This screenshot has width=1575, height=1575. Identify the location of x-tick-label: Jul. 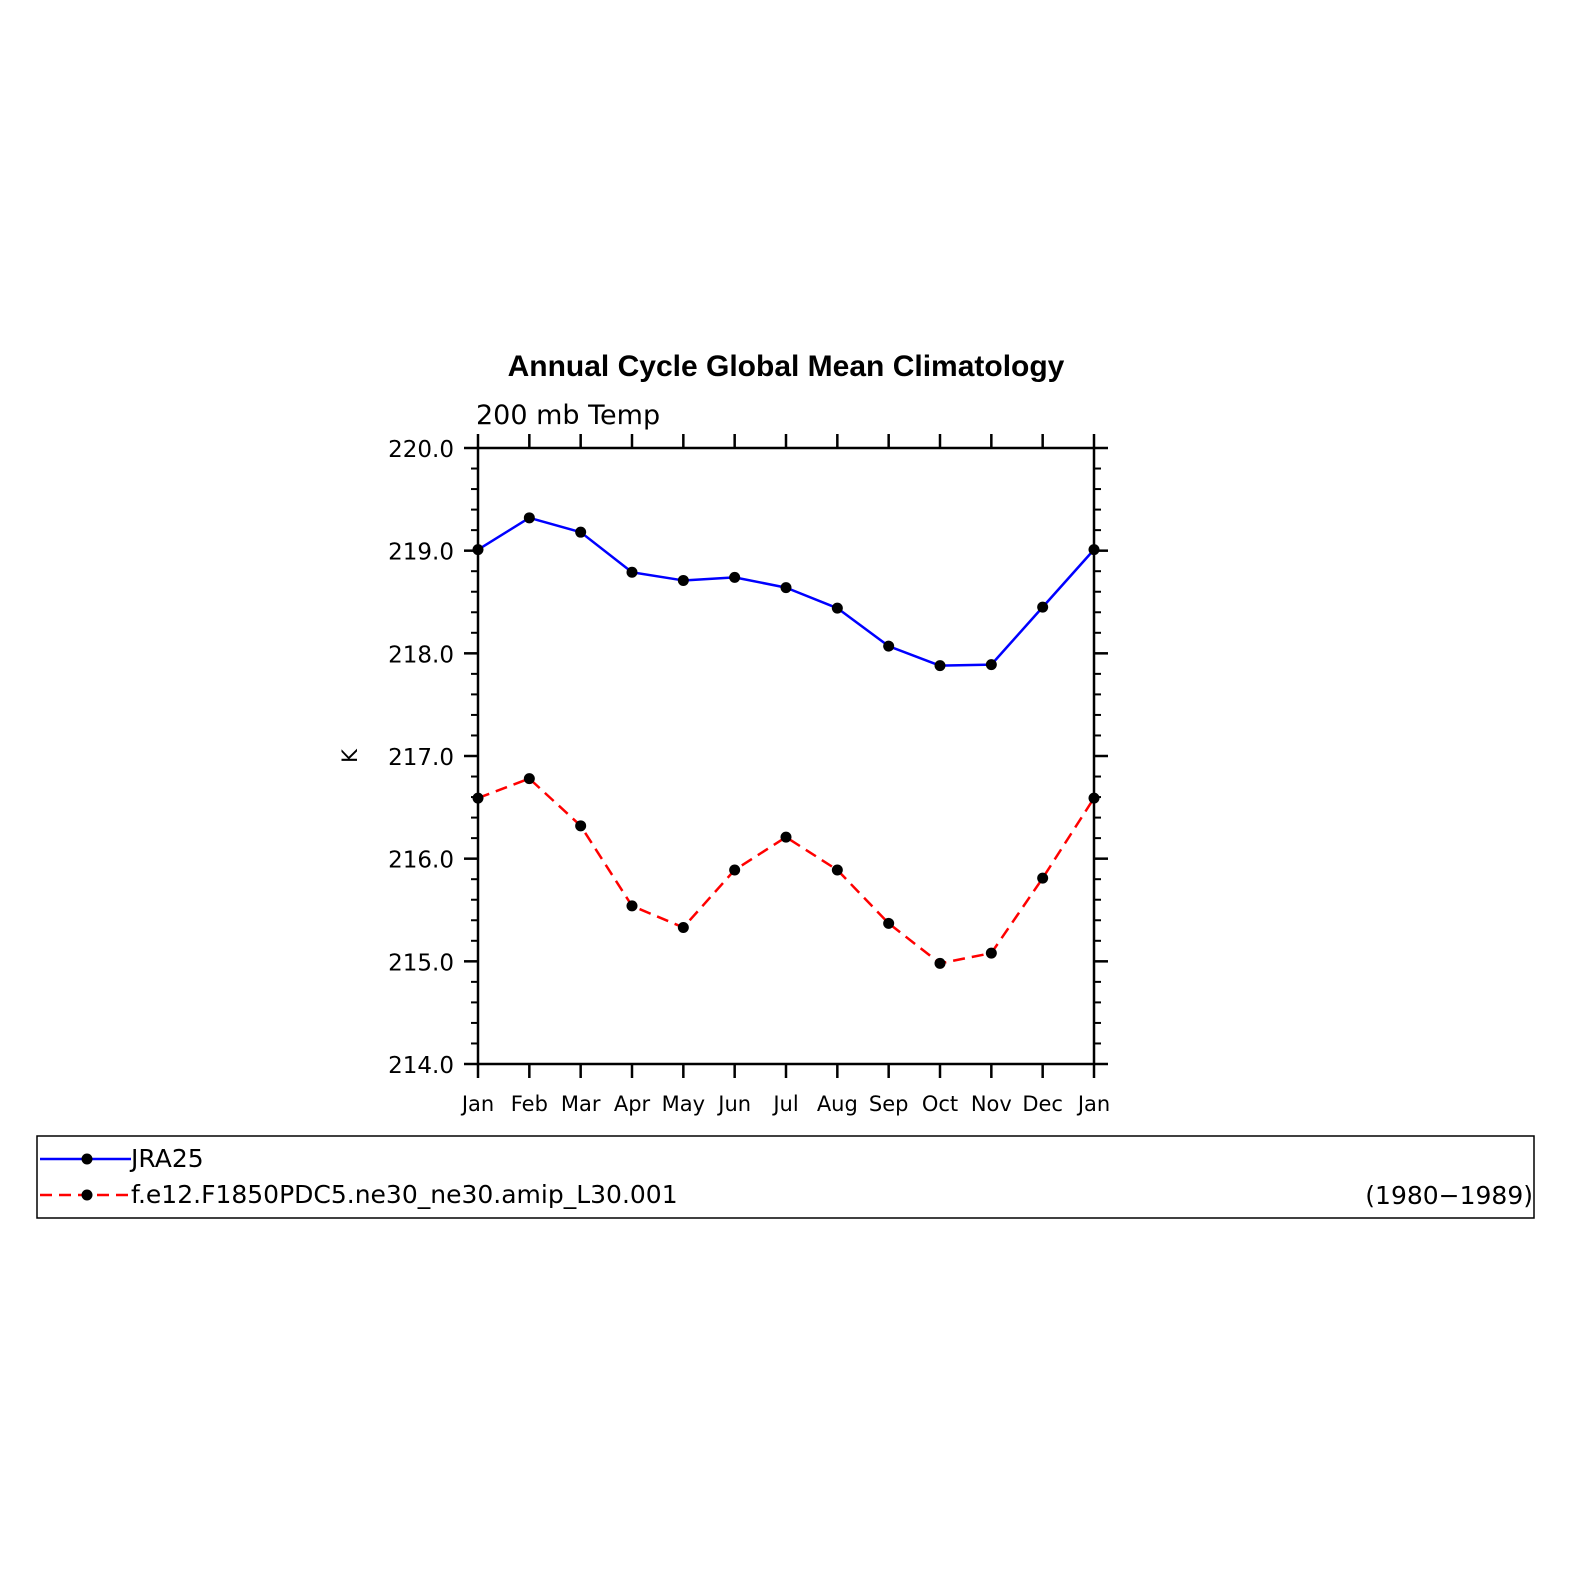
(784, 1104).